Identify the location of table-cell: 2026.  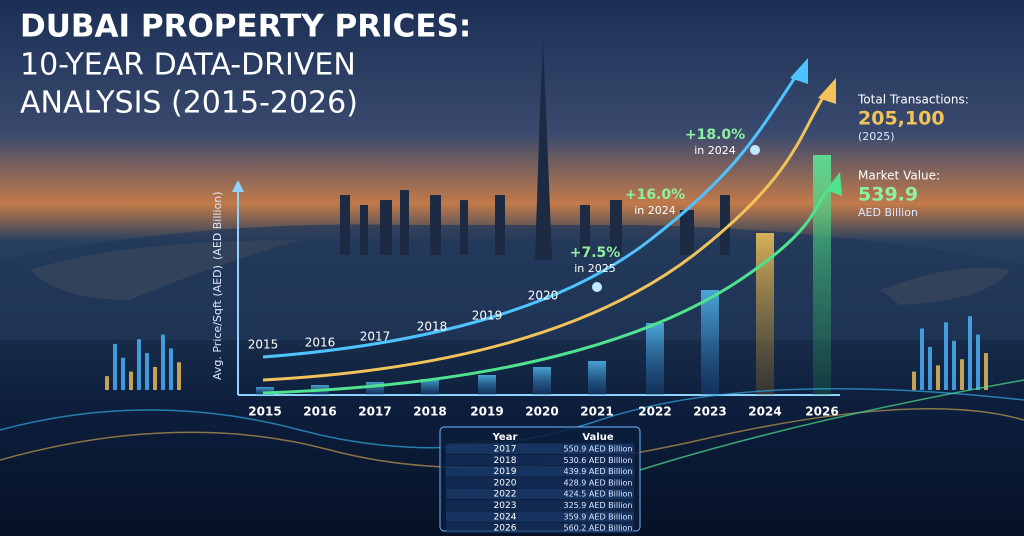
(505, 529).